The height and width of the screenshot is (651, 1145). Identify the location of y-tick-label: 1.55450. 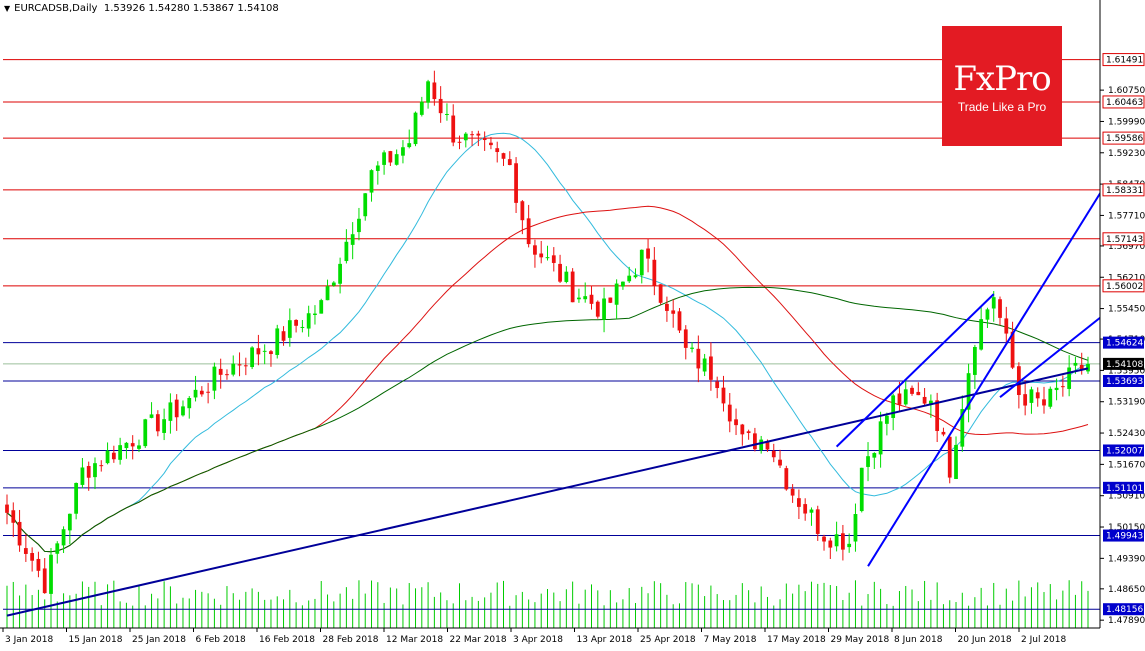
(1126, 310).